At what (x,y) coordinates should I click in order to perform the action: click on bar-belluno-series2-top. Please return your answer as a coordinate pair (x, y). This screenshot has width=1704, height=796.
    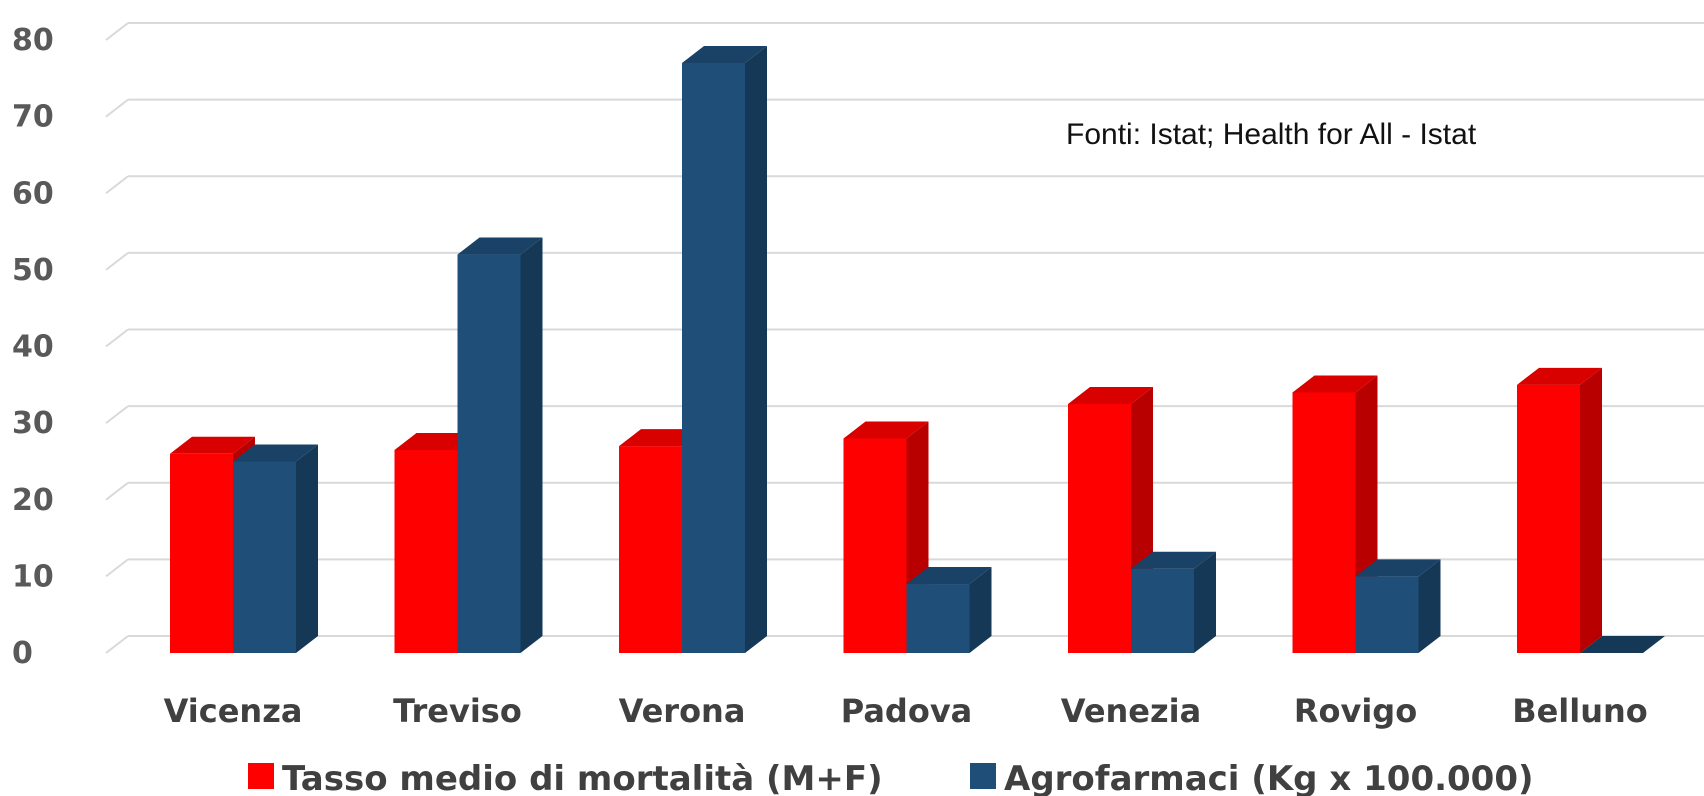
    Looking at the image, I should click on (1622, 644).